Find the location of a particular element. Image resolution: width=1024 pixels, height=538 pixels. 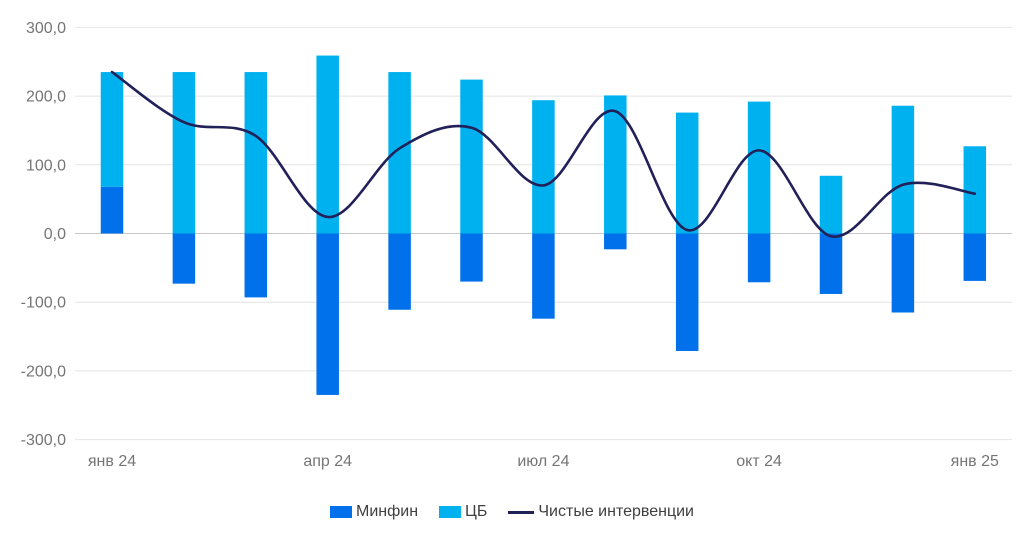

x-axis-label: янв 24 is located at coordinates (112, 461).